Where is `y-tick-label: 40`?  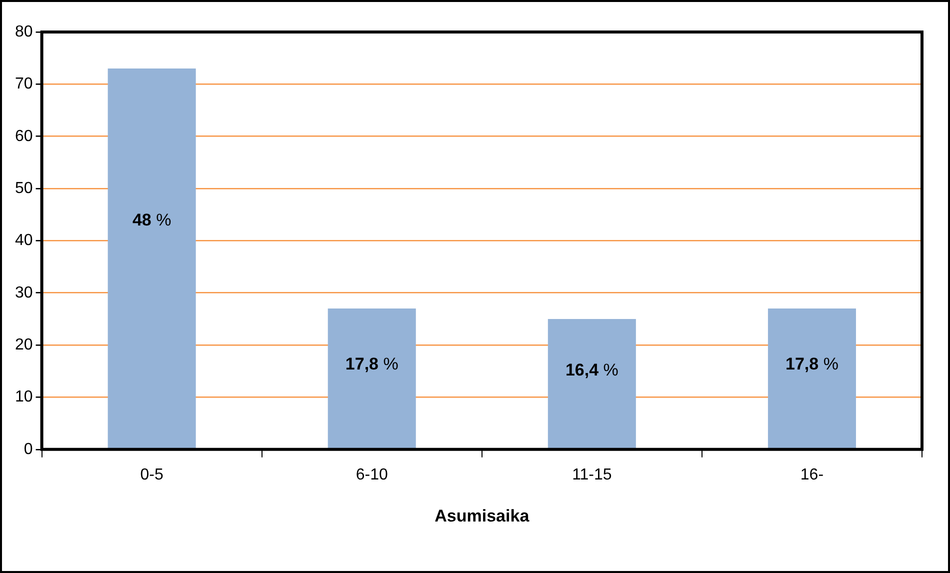 y-tick-label: 40 is located at coordinates (24, 241).